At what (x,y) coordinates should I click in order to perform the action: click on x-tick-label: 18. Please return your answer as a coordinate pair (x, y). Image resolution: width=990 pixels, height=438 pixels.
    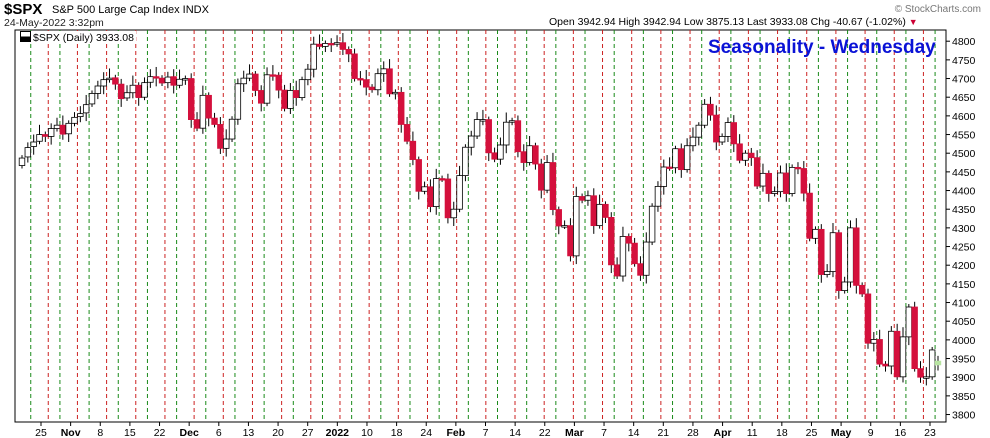
    Looking at the image, I should click on (397, 432).